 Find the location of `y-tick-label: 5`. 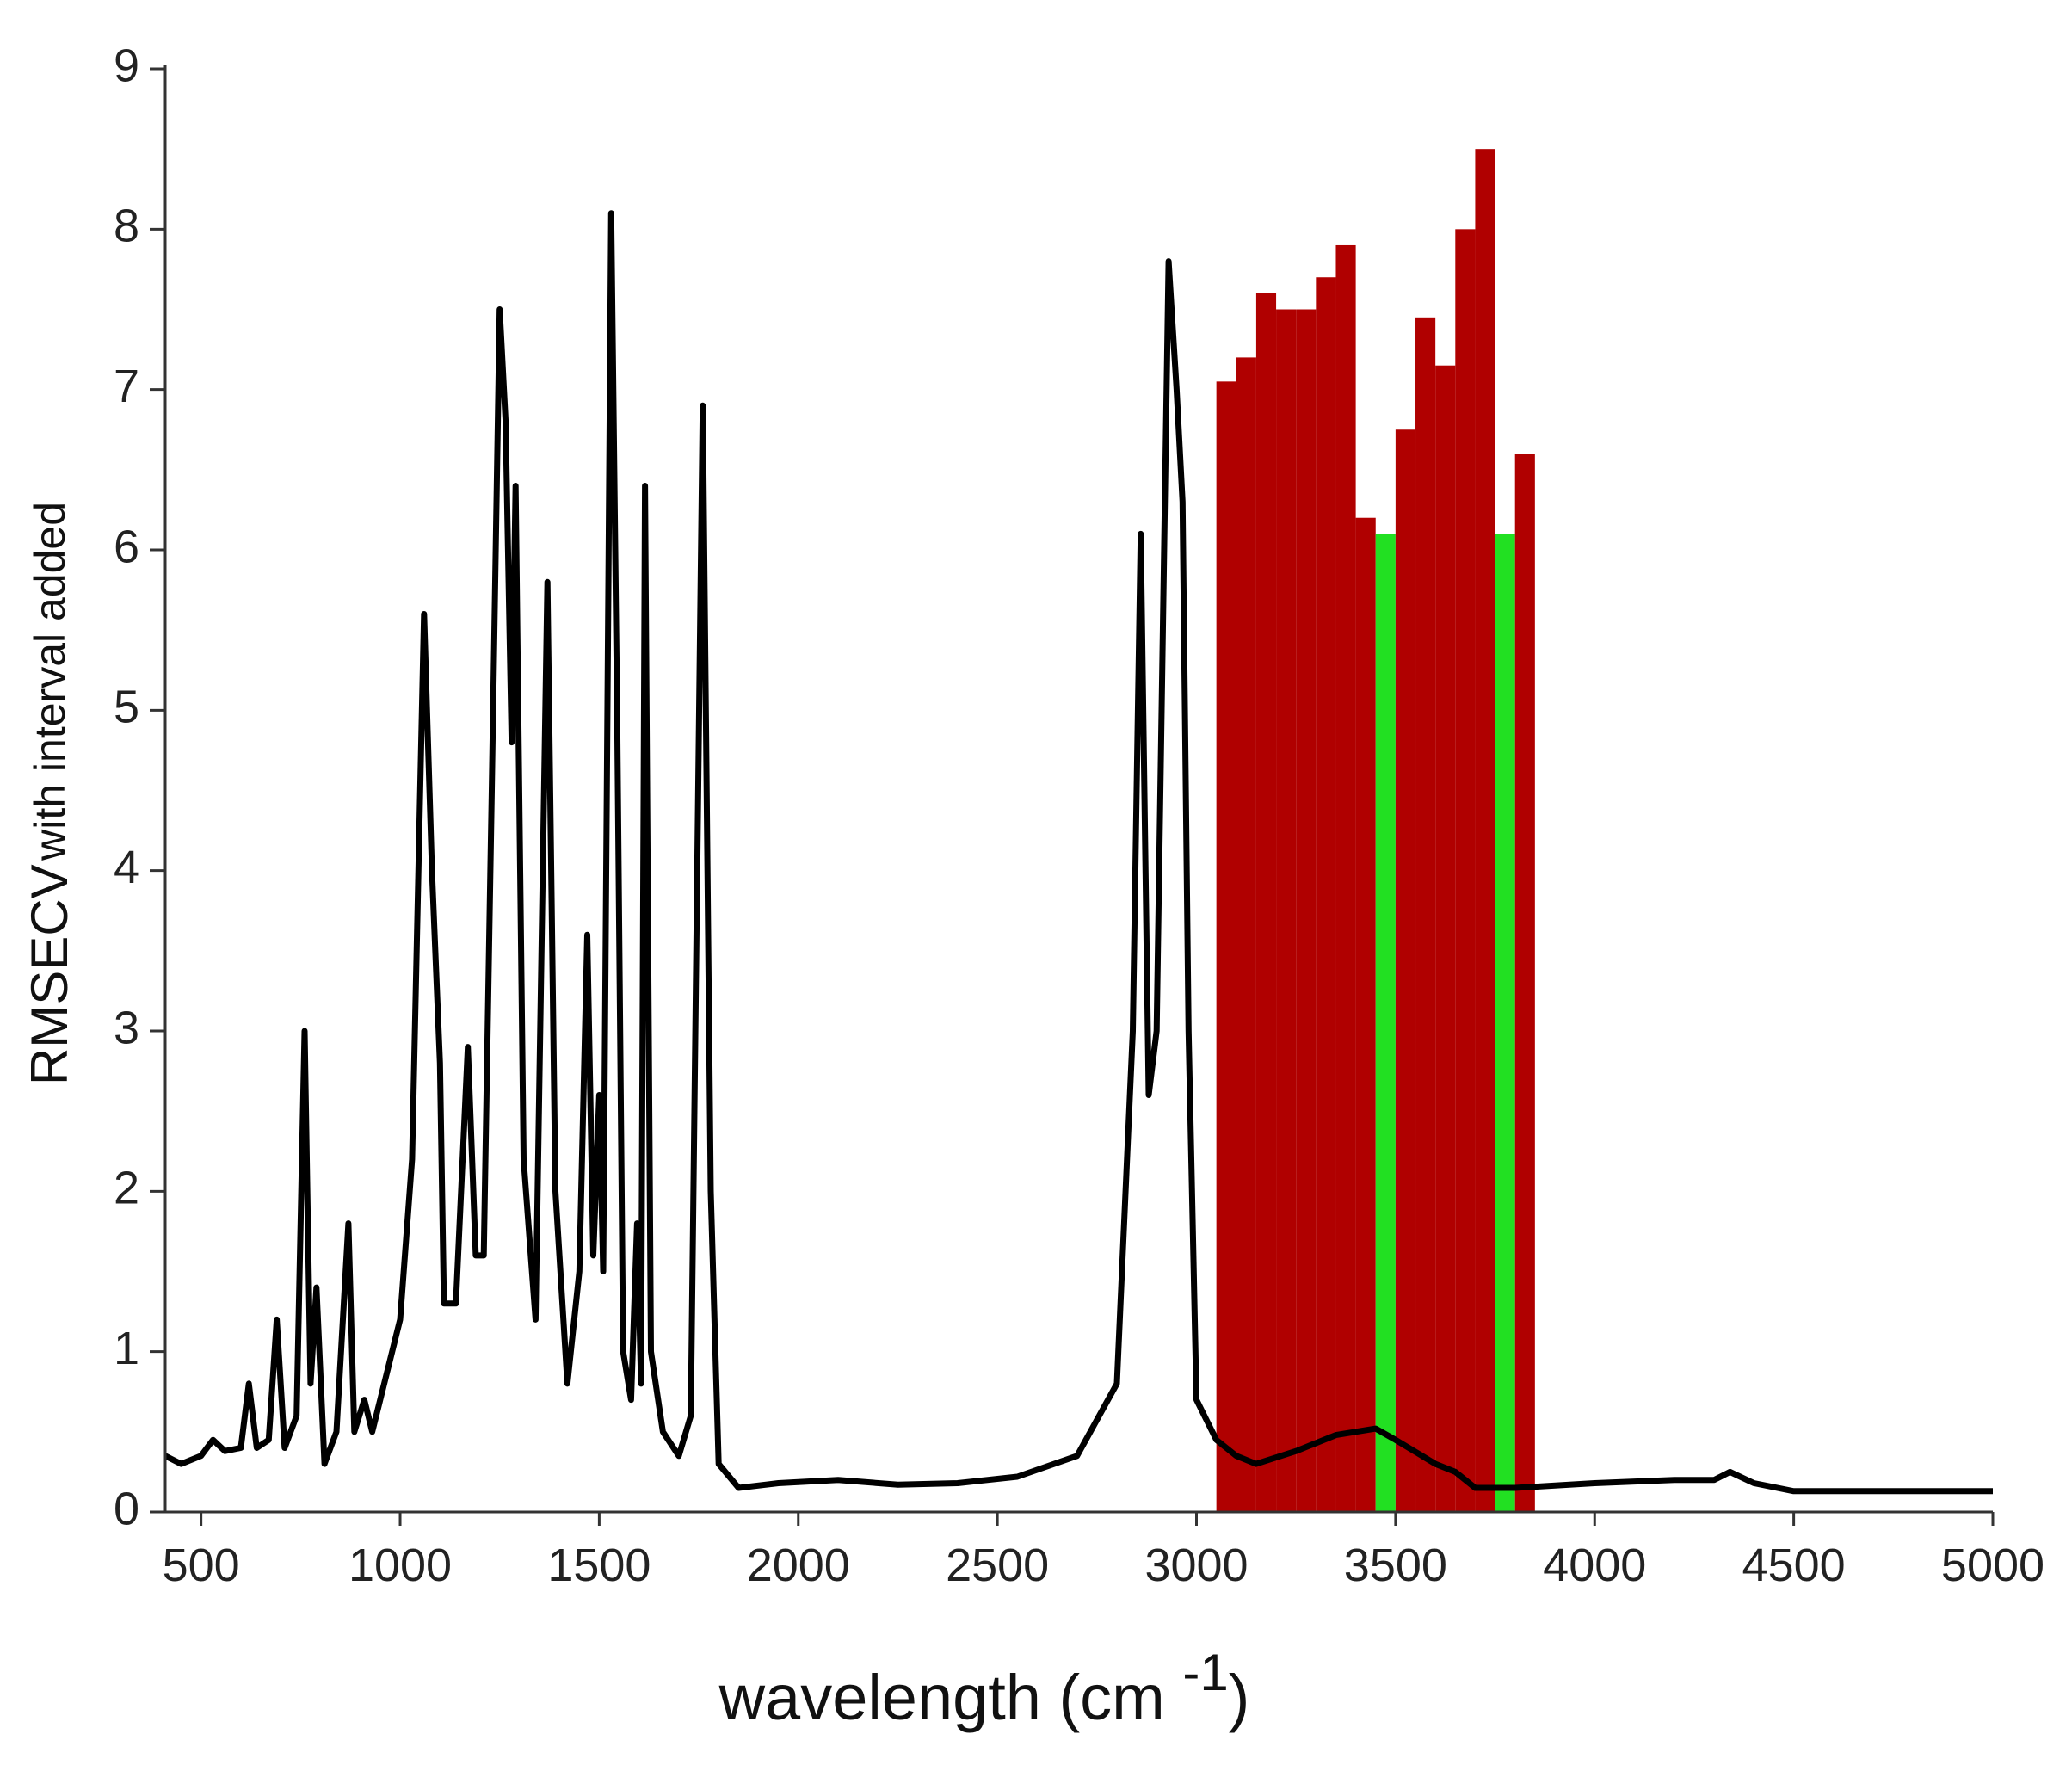

y-tick-label: 5 is located at coordinates (126, 707).